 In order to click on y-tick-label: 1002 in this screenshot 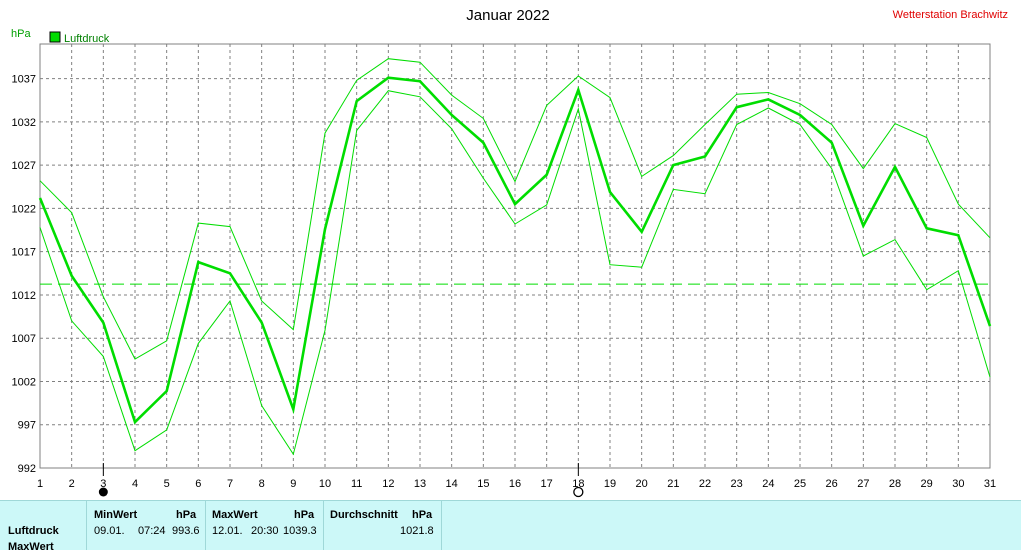, I will do `click(24, 382)`.